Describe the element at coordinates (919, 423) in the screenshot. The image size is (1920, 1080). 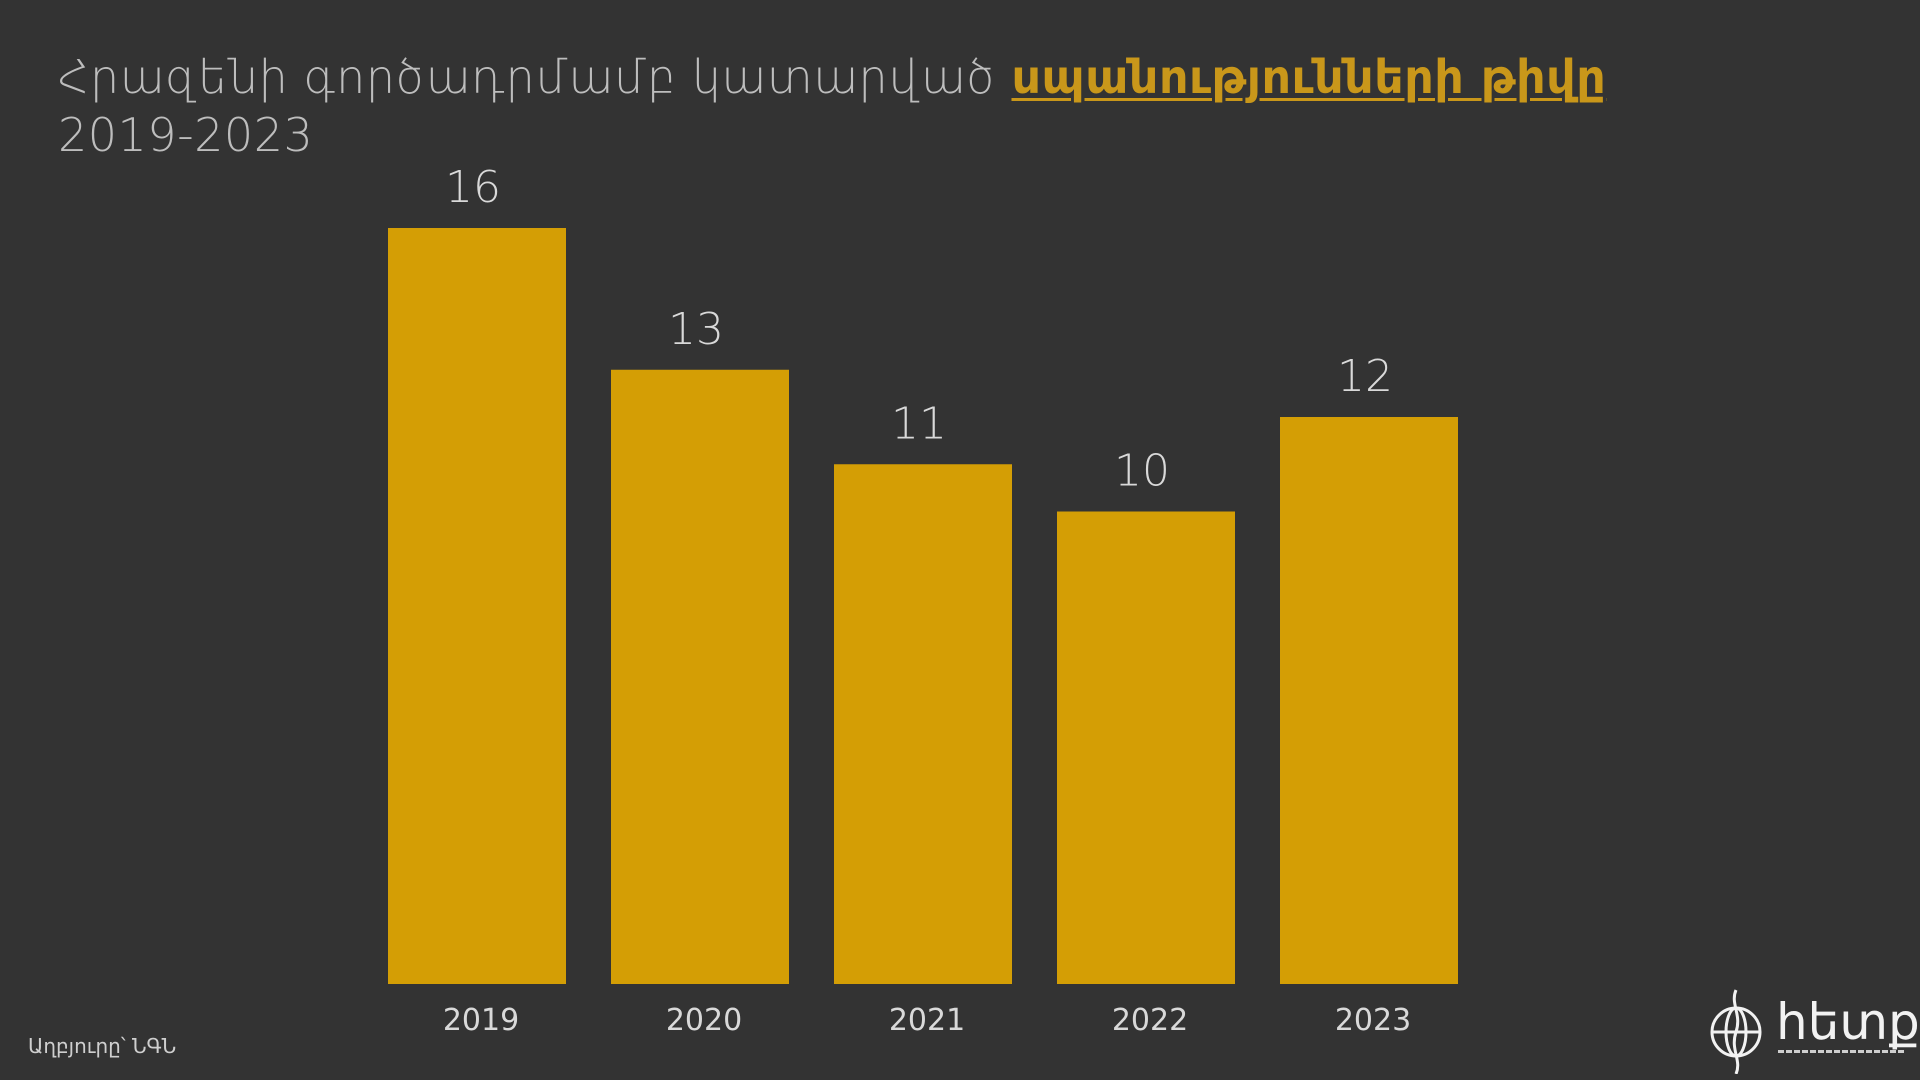
I see `data-label-2021: 11` at that location.